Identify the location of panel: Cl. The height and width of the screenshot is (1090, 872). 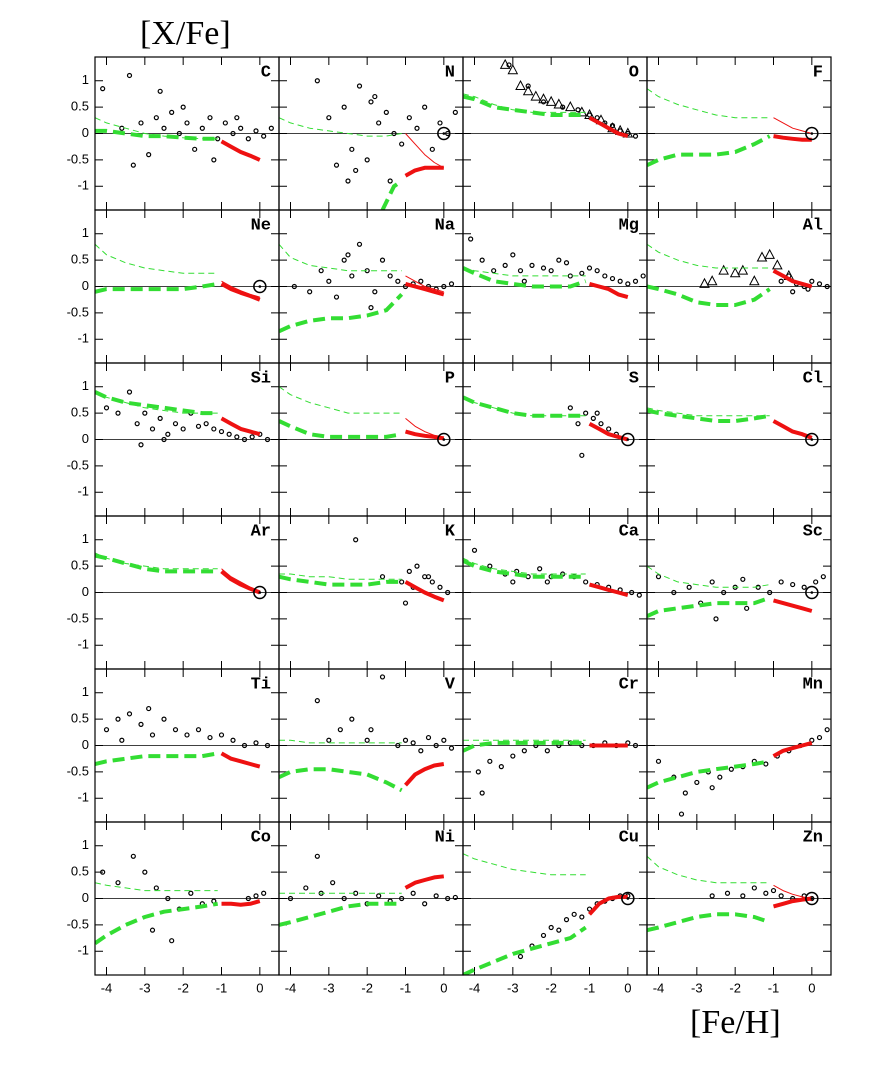
(739, 439).